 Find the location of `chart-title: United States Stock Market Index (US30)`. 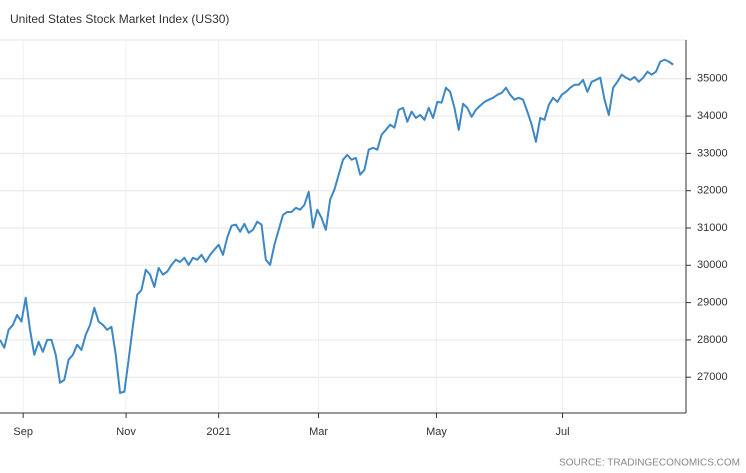

chart-title: United States Stock Market Index (US30) is located at coordinates (119, 19).